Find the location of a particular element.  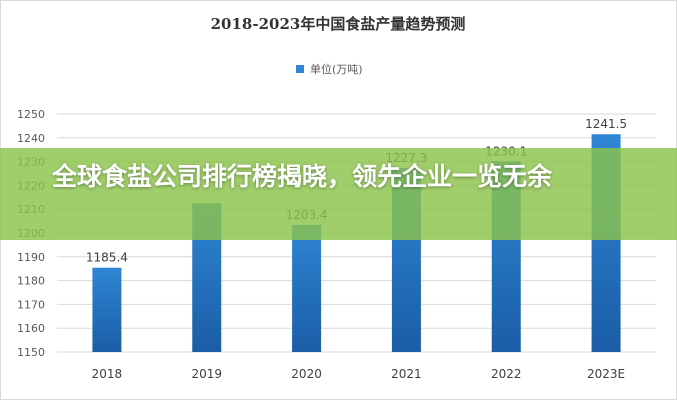

y-tick-label: 1150 is located at coordinates (31, 352).